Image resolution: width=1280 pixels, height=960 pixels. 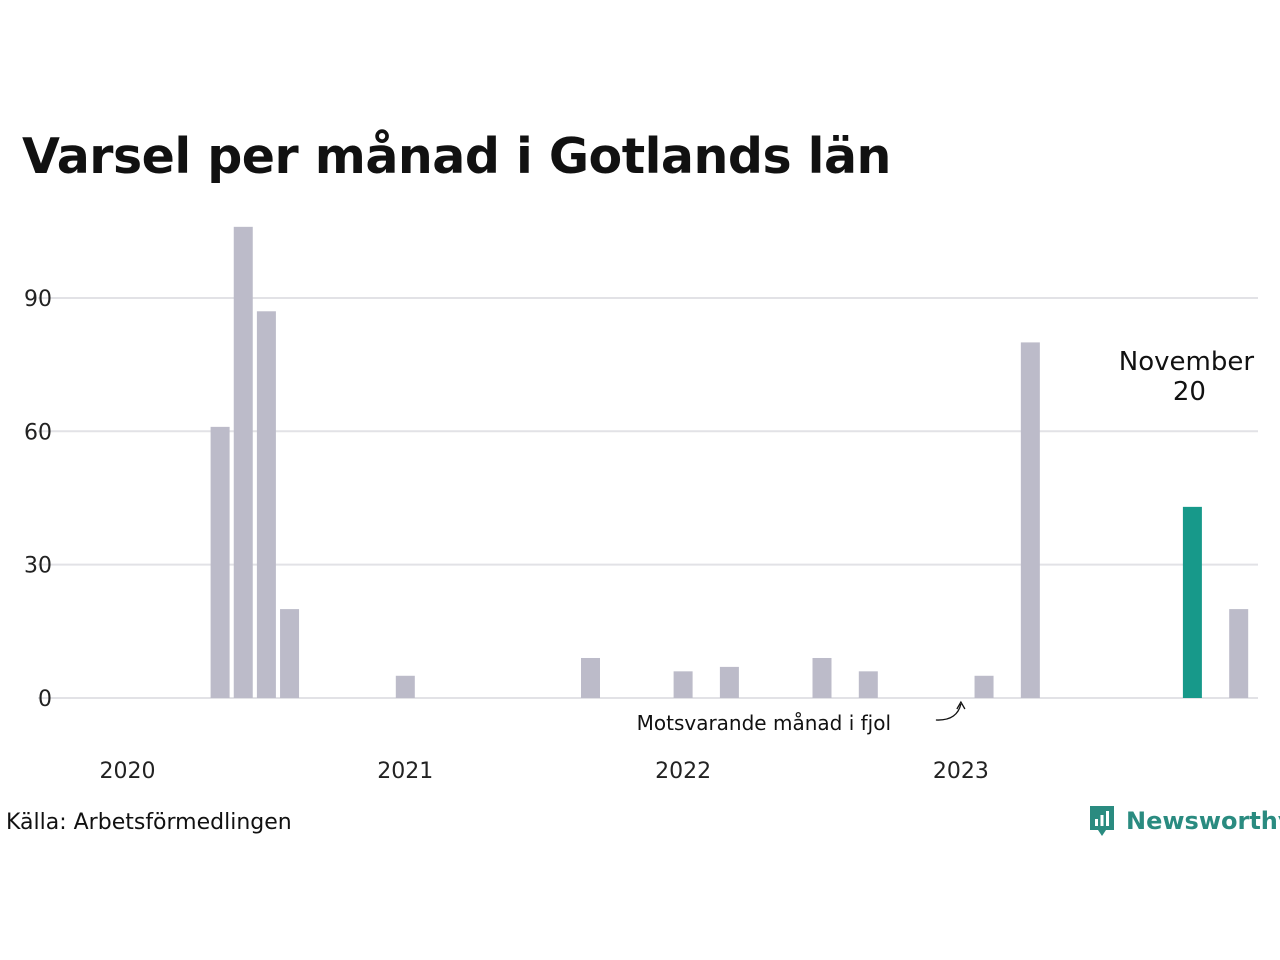 What do you see at coordinates (38, 432) in the screenshot?
I see `y-tick-label: 60` at bounding box center [38, 432].